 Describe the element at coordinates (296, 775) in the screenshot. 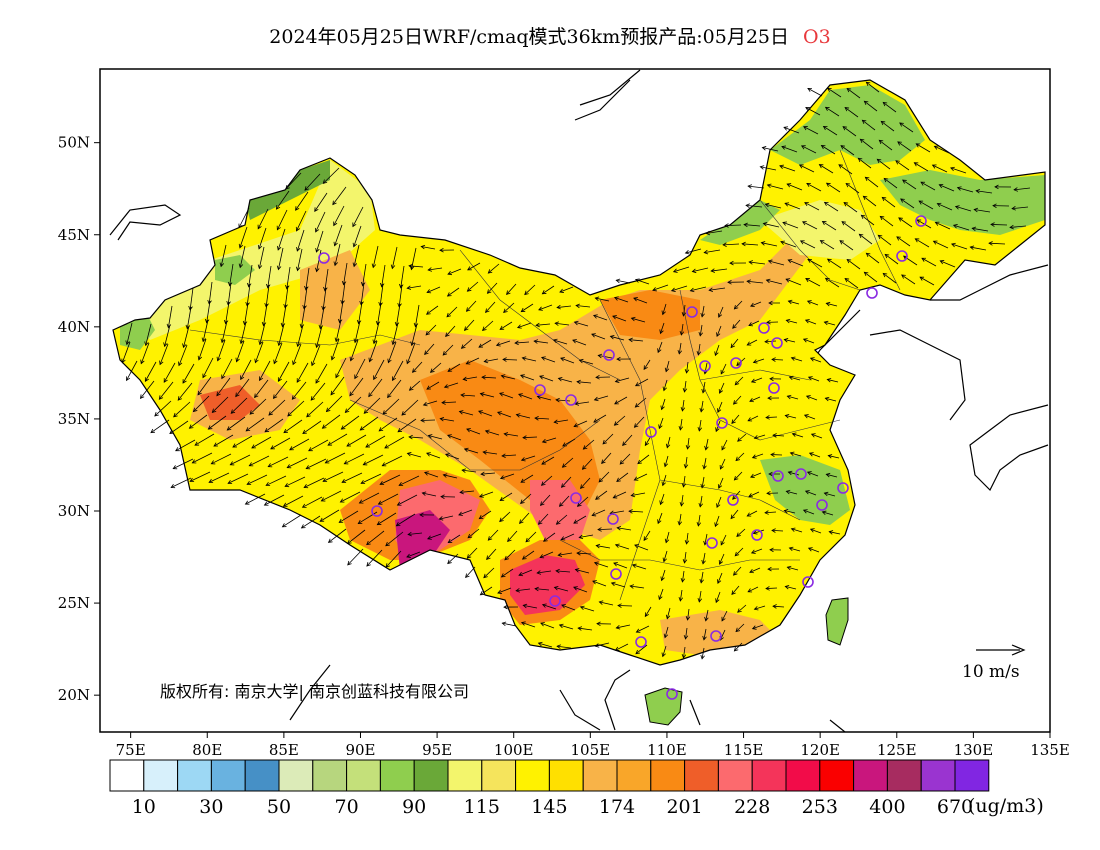

I see `legend-swatch` at that location.